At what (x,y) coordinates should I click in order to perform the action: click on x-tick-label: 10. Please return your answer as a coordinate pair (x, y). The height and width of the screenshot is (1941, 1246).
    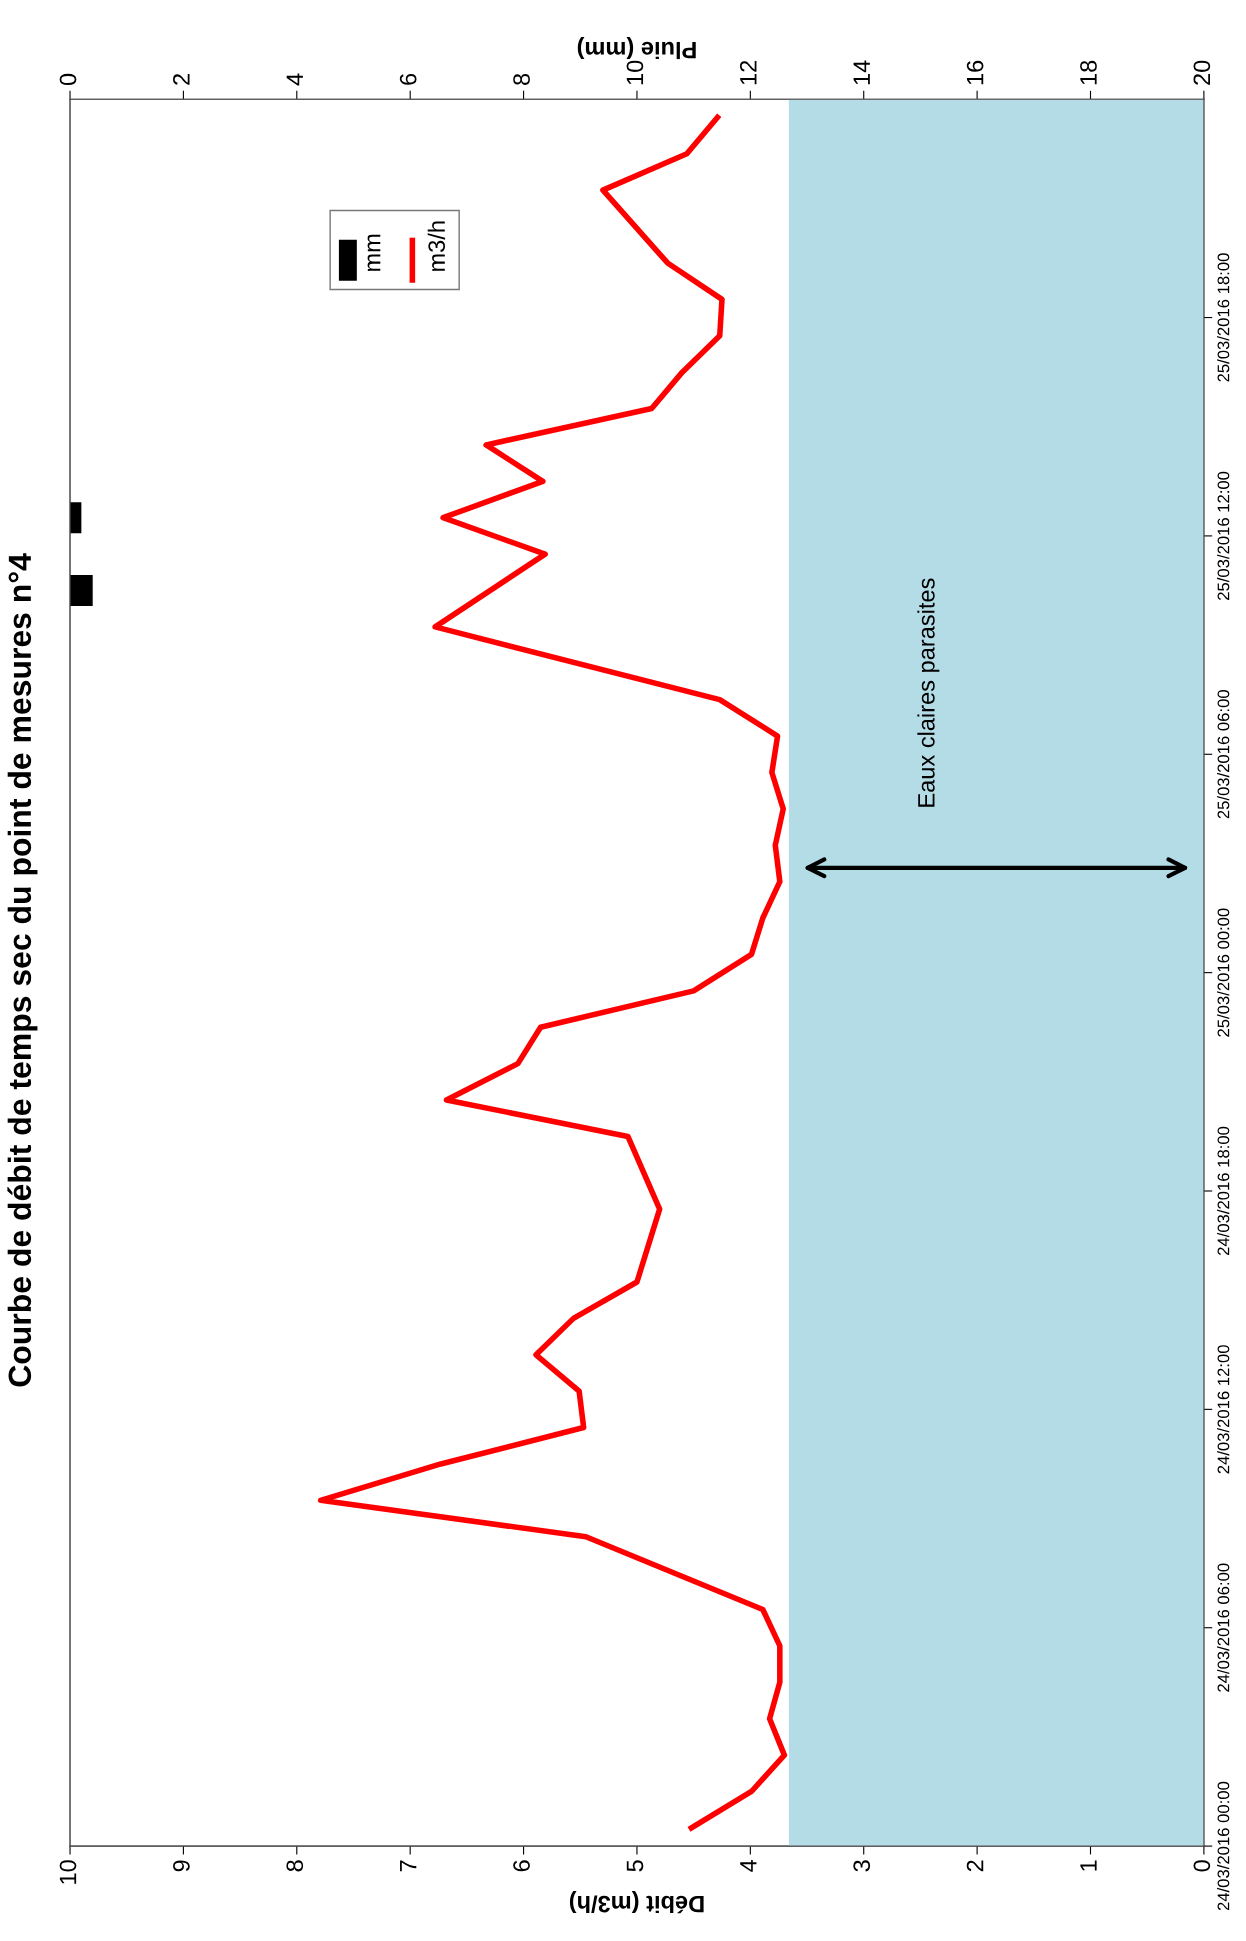
    Looking at the image, I should click on (68, 1872).